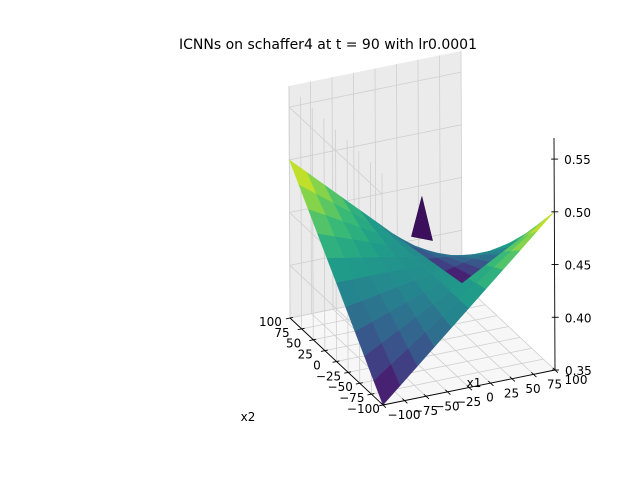 The width and height of the screenshot is (640, 484). Describe the element at coordinates (293, 344) in the screenshot. I see `x2-tick-label: 50` at that location.